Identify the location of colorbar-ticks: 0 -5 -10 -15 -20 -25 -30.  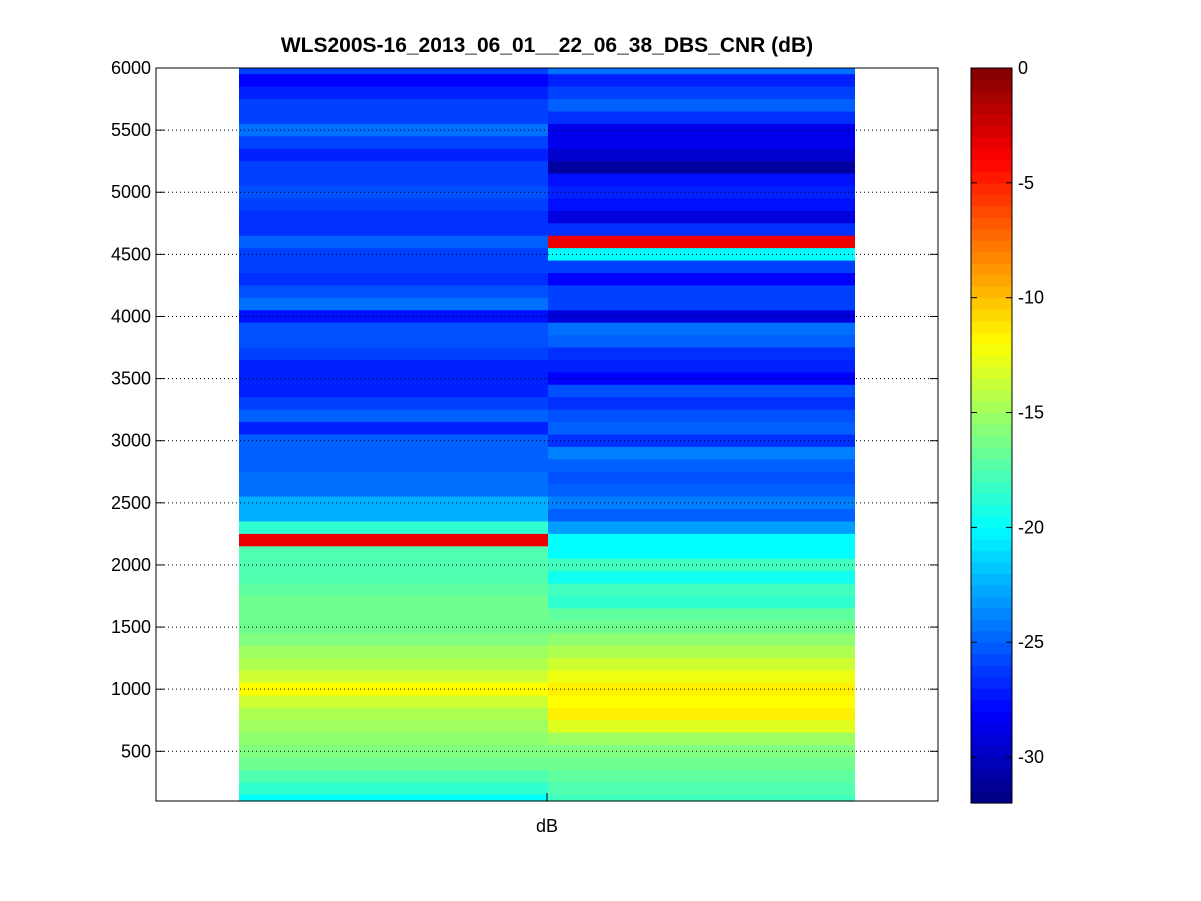
(1007, 412).